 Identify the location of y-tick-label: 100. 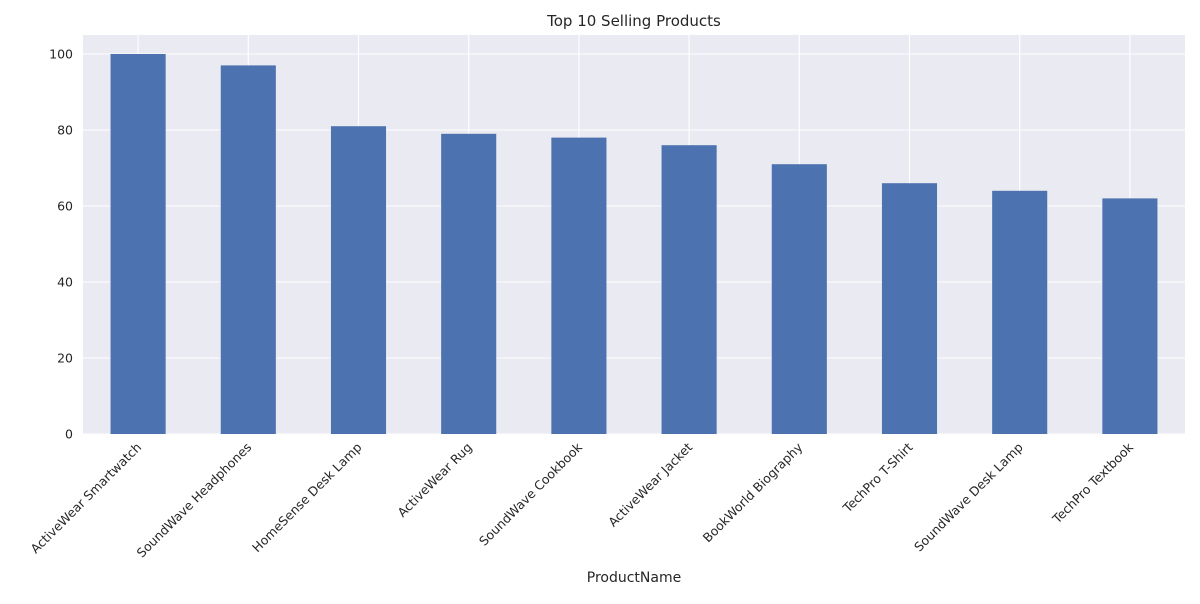
(61, 54).